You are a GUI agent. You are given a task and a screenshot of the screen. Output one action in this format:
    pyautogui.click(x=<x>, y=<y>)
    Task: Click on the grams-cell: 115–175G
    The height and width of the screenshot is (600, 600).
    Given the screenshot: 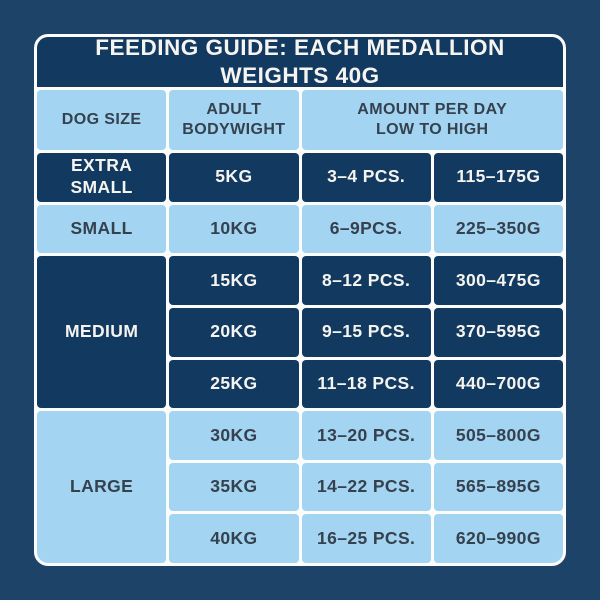 What is the action you would take?
    pyautogui.click(x=498, y=177)
    